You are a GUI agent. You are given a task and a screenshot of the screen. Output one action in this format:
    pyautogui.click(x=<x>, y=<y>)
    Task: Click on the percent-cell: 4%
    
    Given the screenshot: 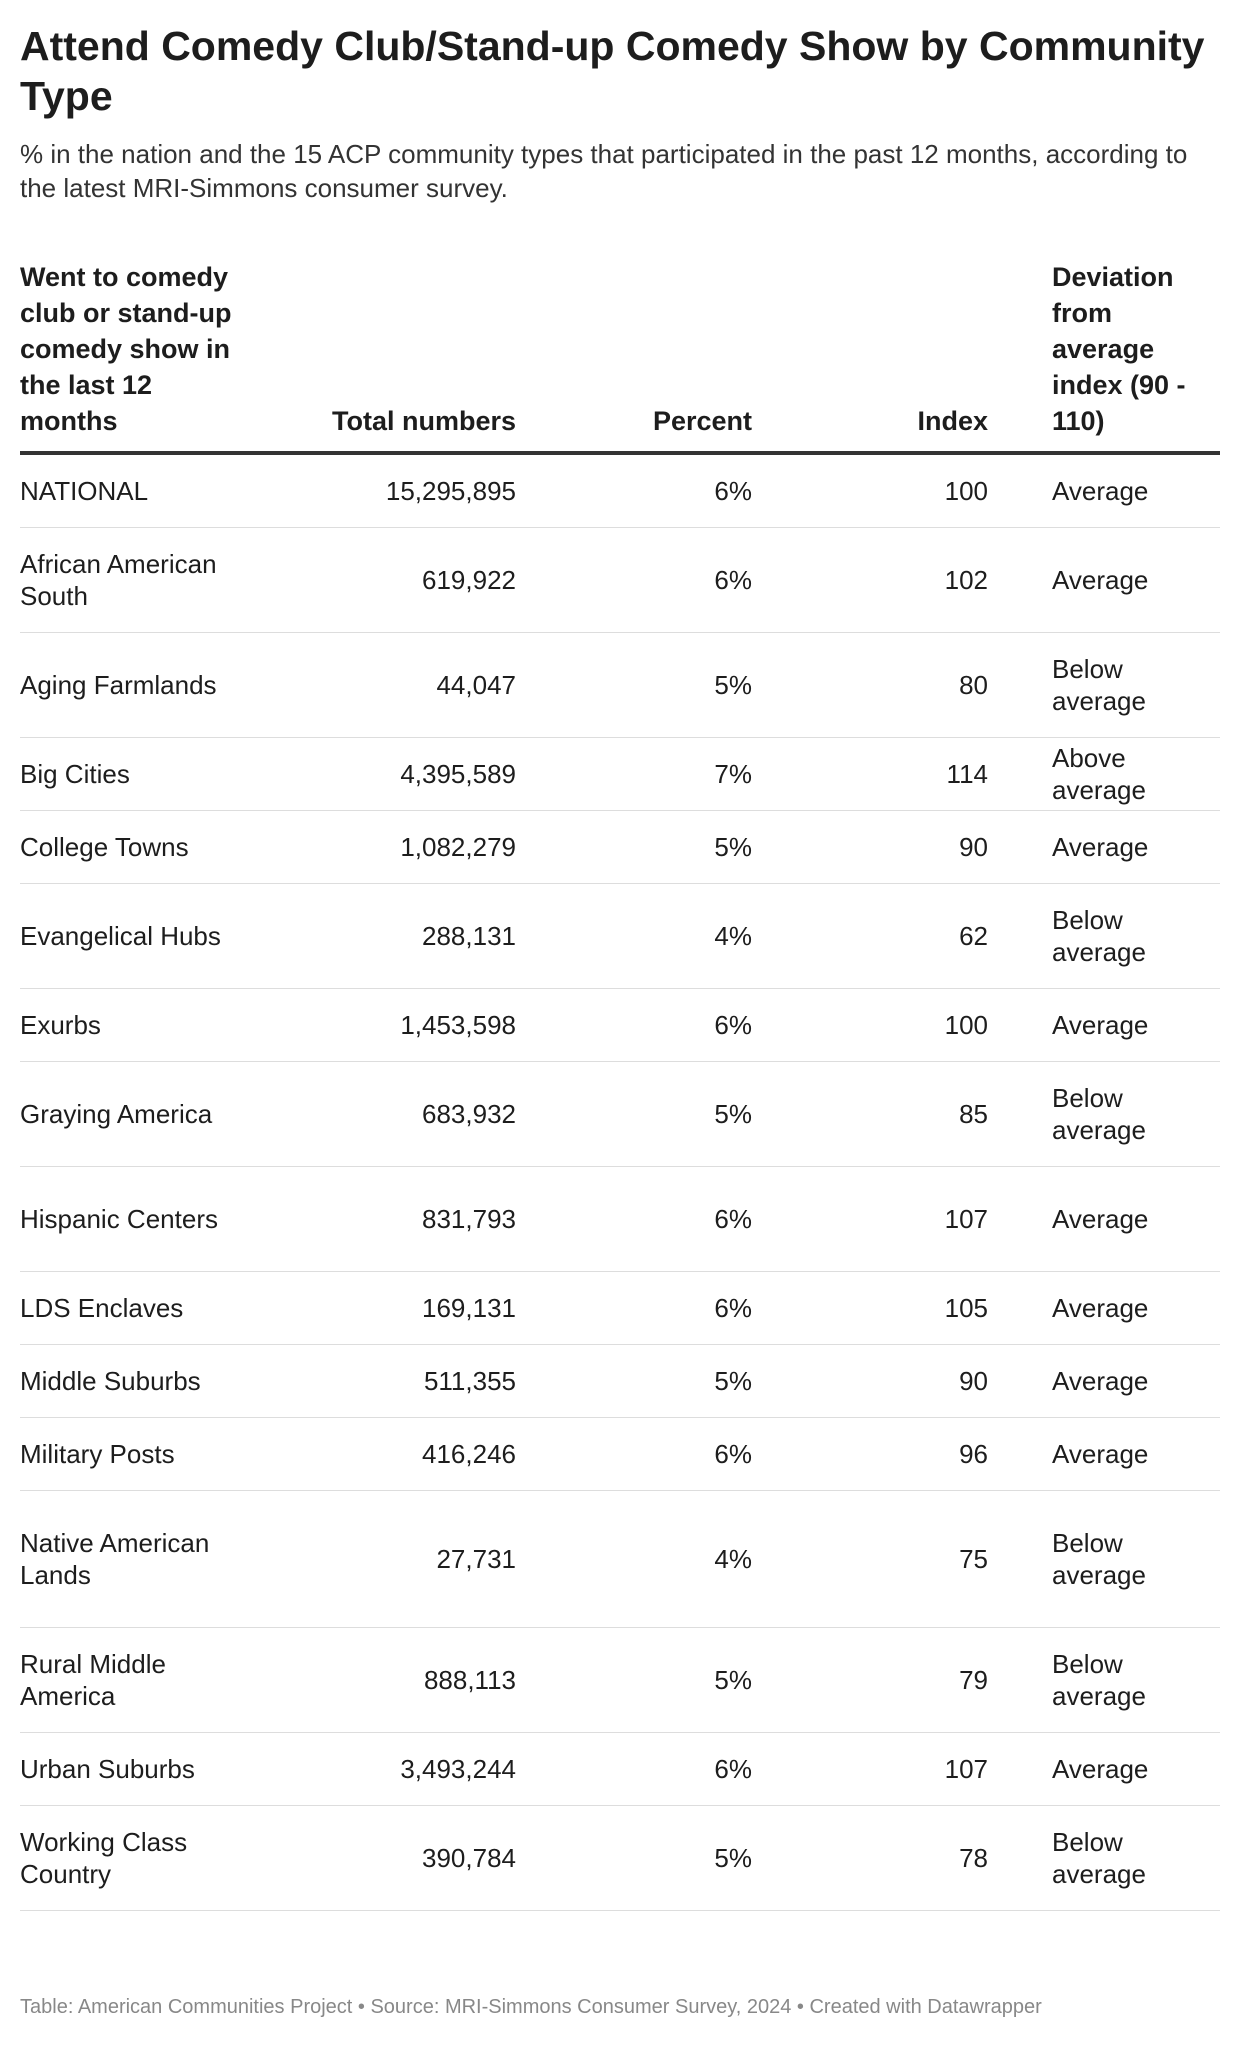 What is the action you would take?
    pyautogui.click(x=634, y=1559)
    